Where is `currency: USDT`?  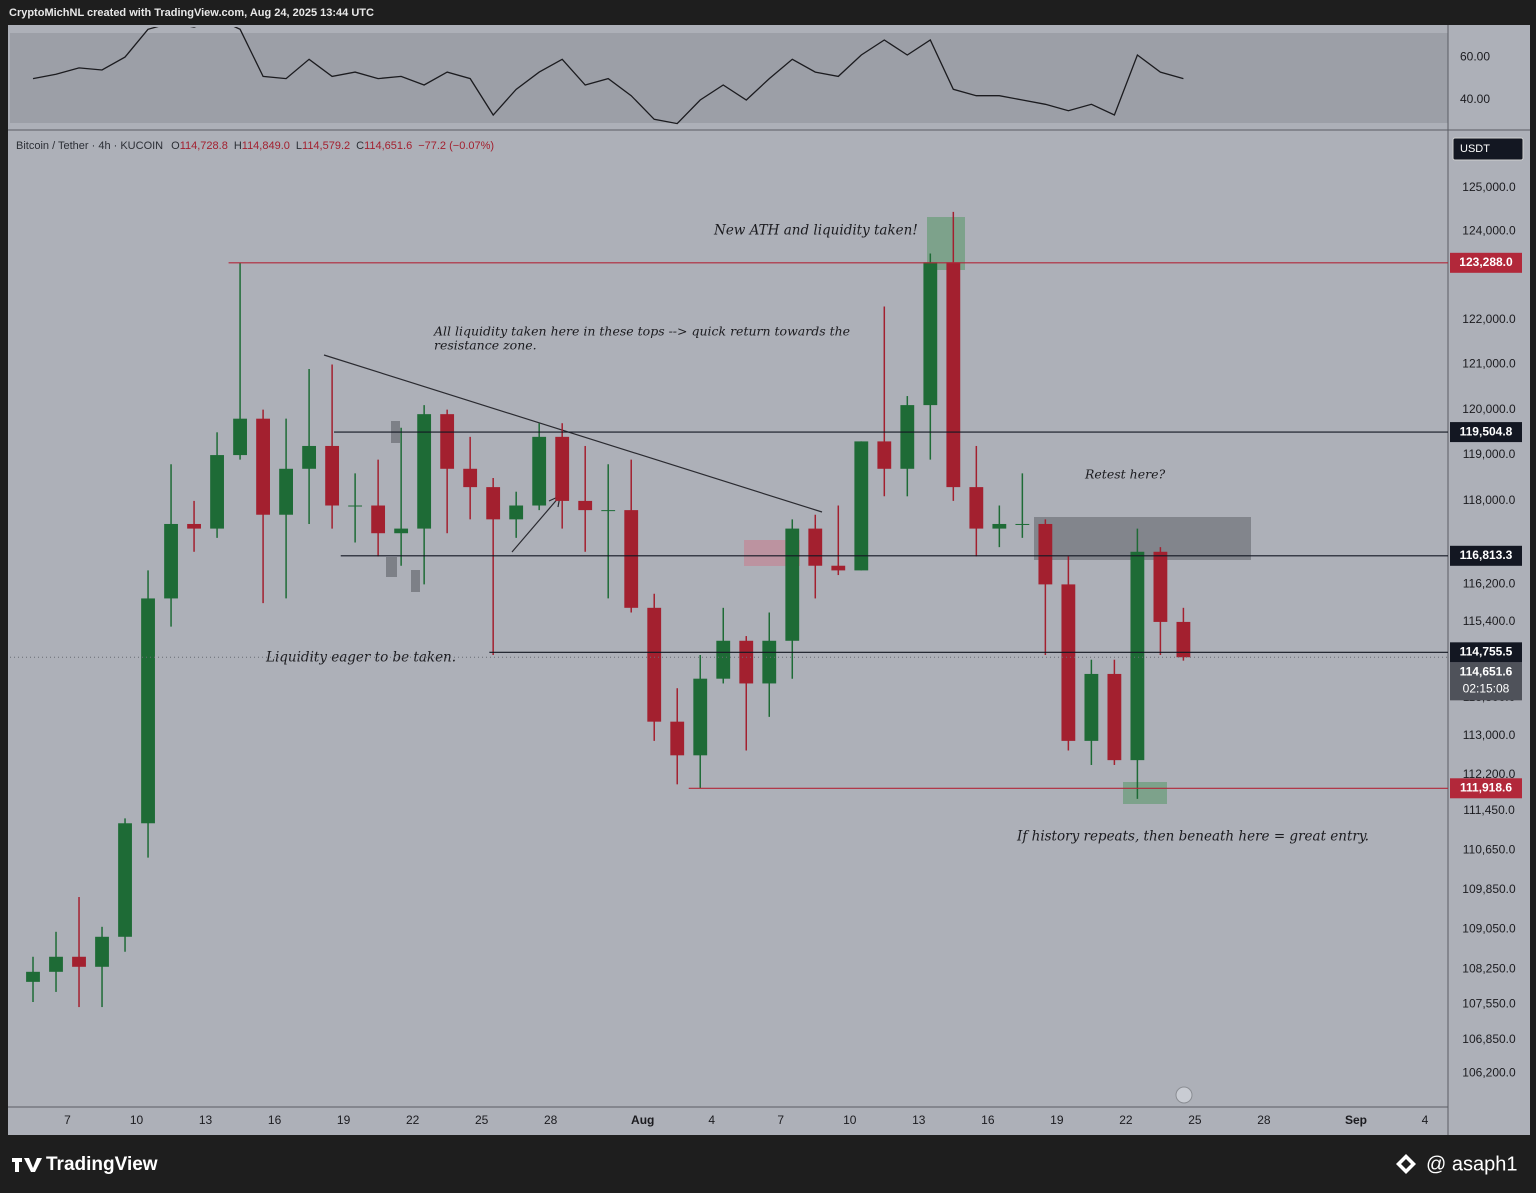 currency: USDT is located at coordinates (1475, 149).